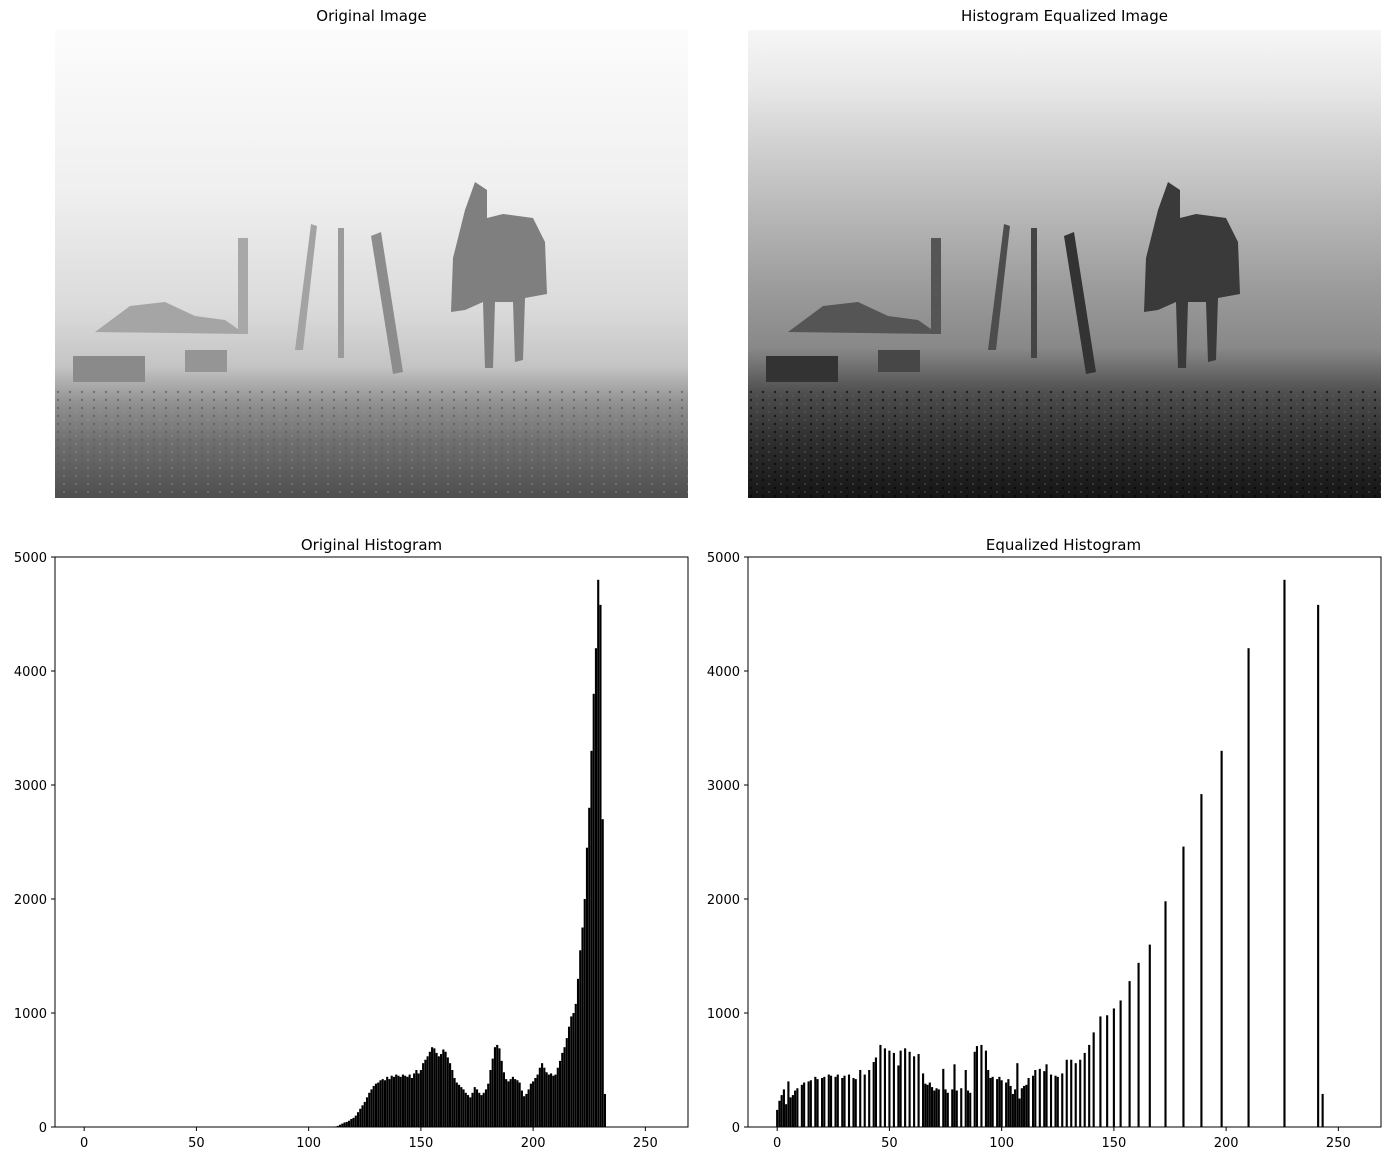 The image size is (1390, 1160). Describe the element at coordinates (1064, 16) in the screenshot. I see `equalized-image-title: Histogram Equalized Image` at that location.